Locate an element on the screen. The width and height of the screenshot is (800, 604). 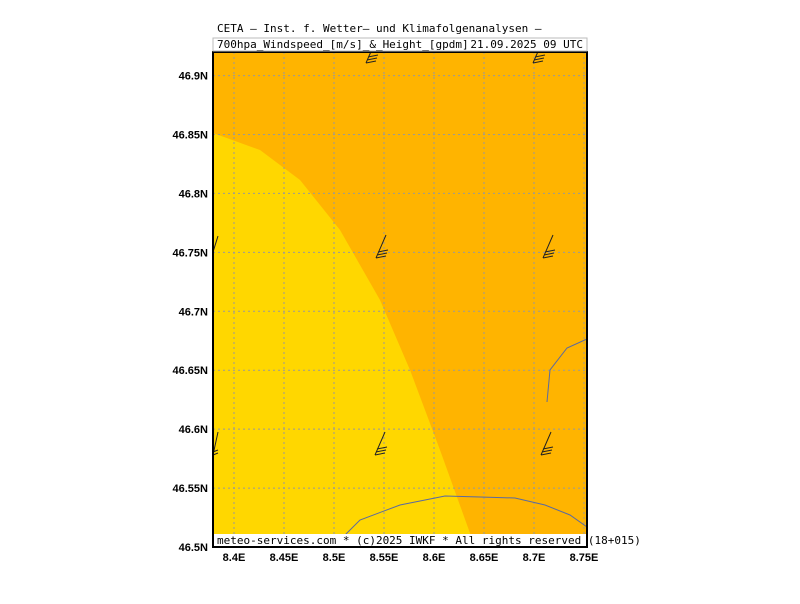
subtitle: 700hpa_Windspeed_[m/s]_&_Height_[gpdm] is located at coordinates (343, 44).